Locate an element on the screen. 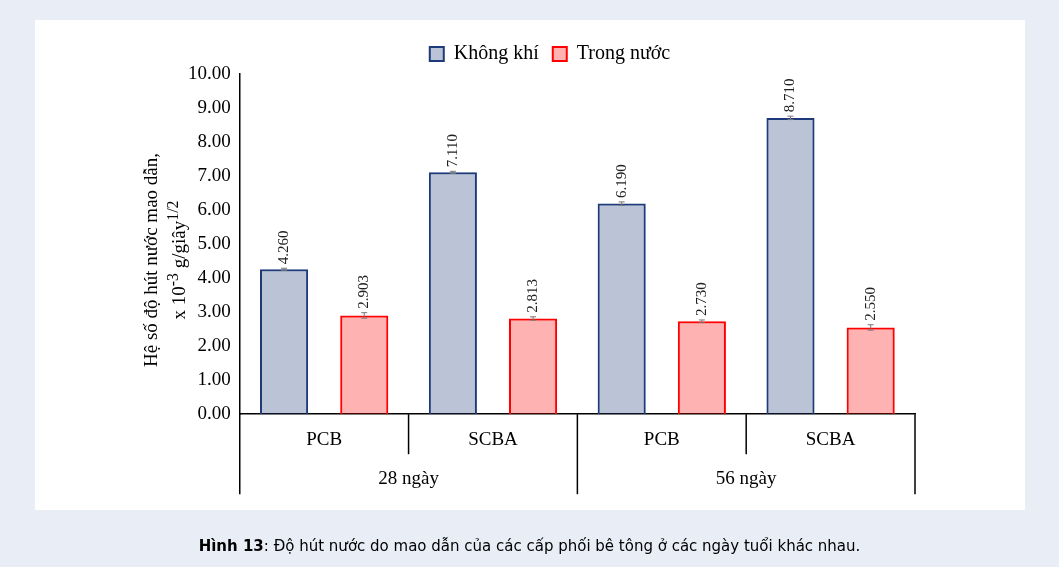 This screenshot has width=1059, height=567. data-label: 4.260 is located at coordinates (283, 247).